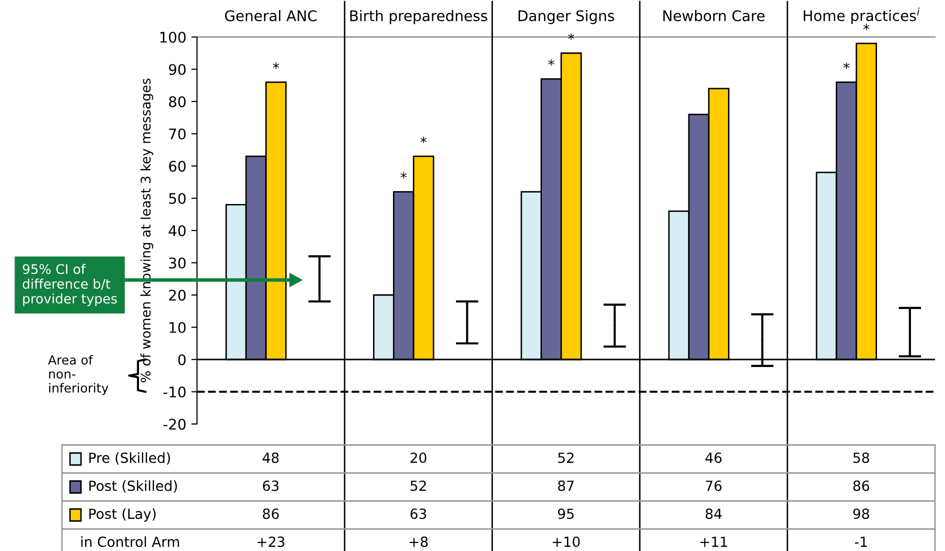  Describe the element at coordinates (177, 262) in the screenshot. I see `y-tick-label: 30` at that location.